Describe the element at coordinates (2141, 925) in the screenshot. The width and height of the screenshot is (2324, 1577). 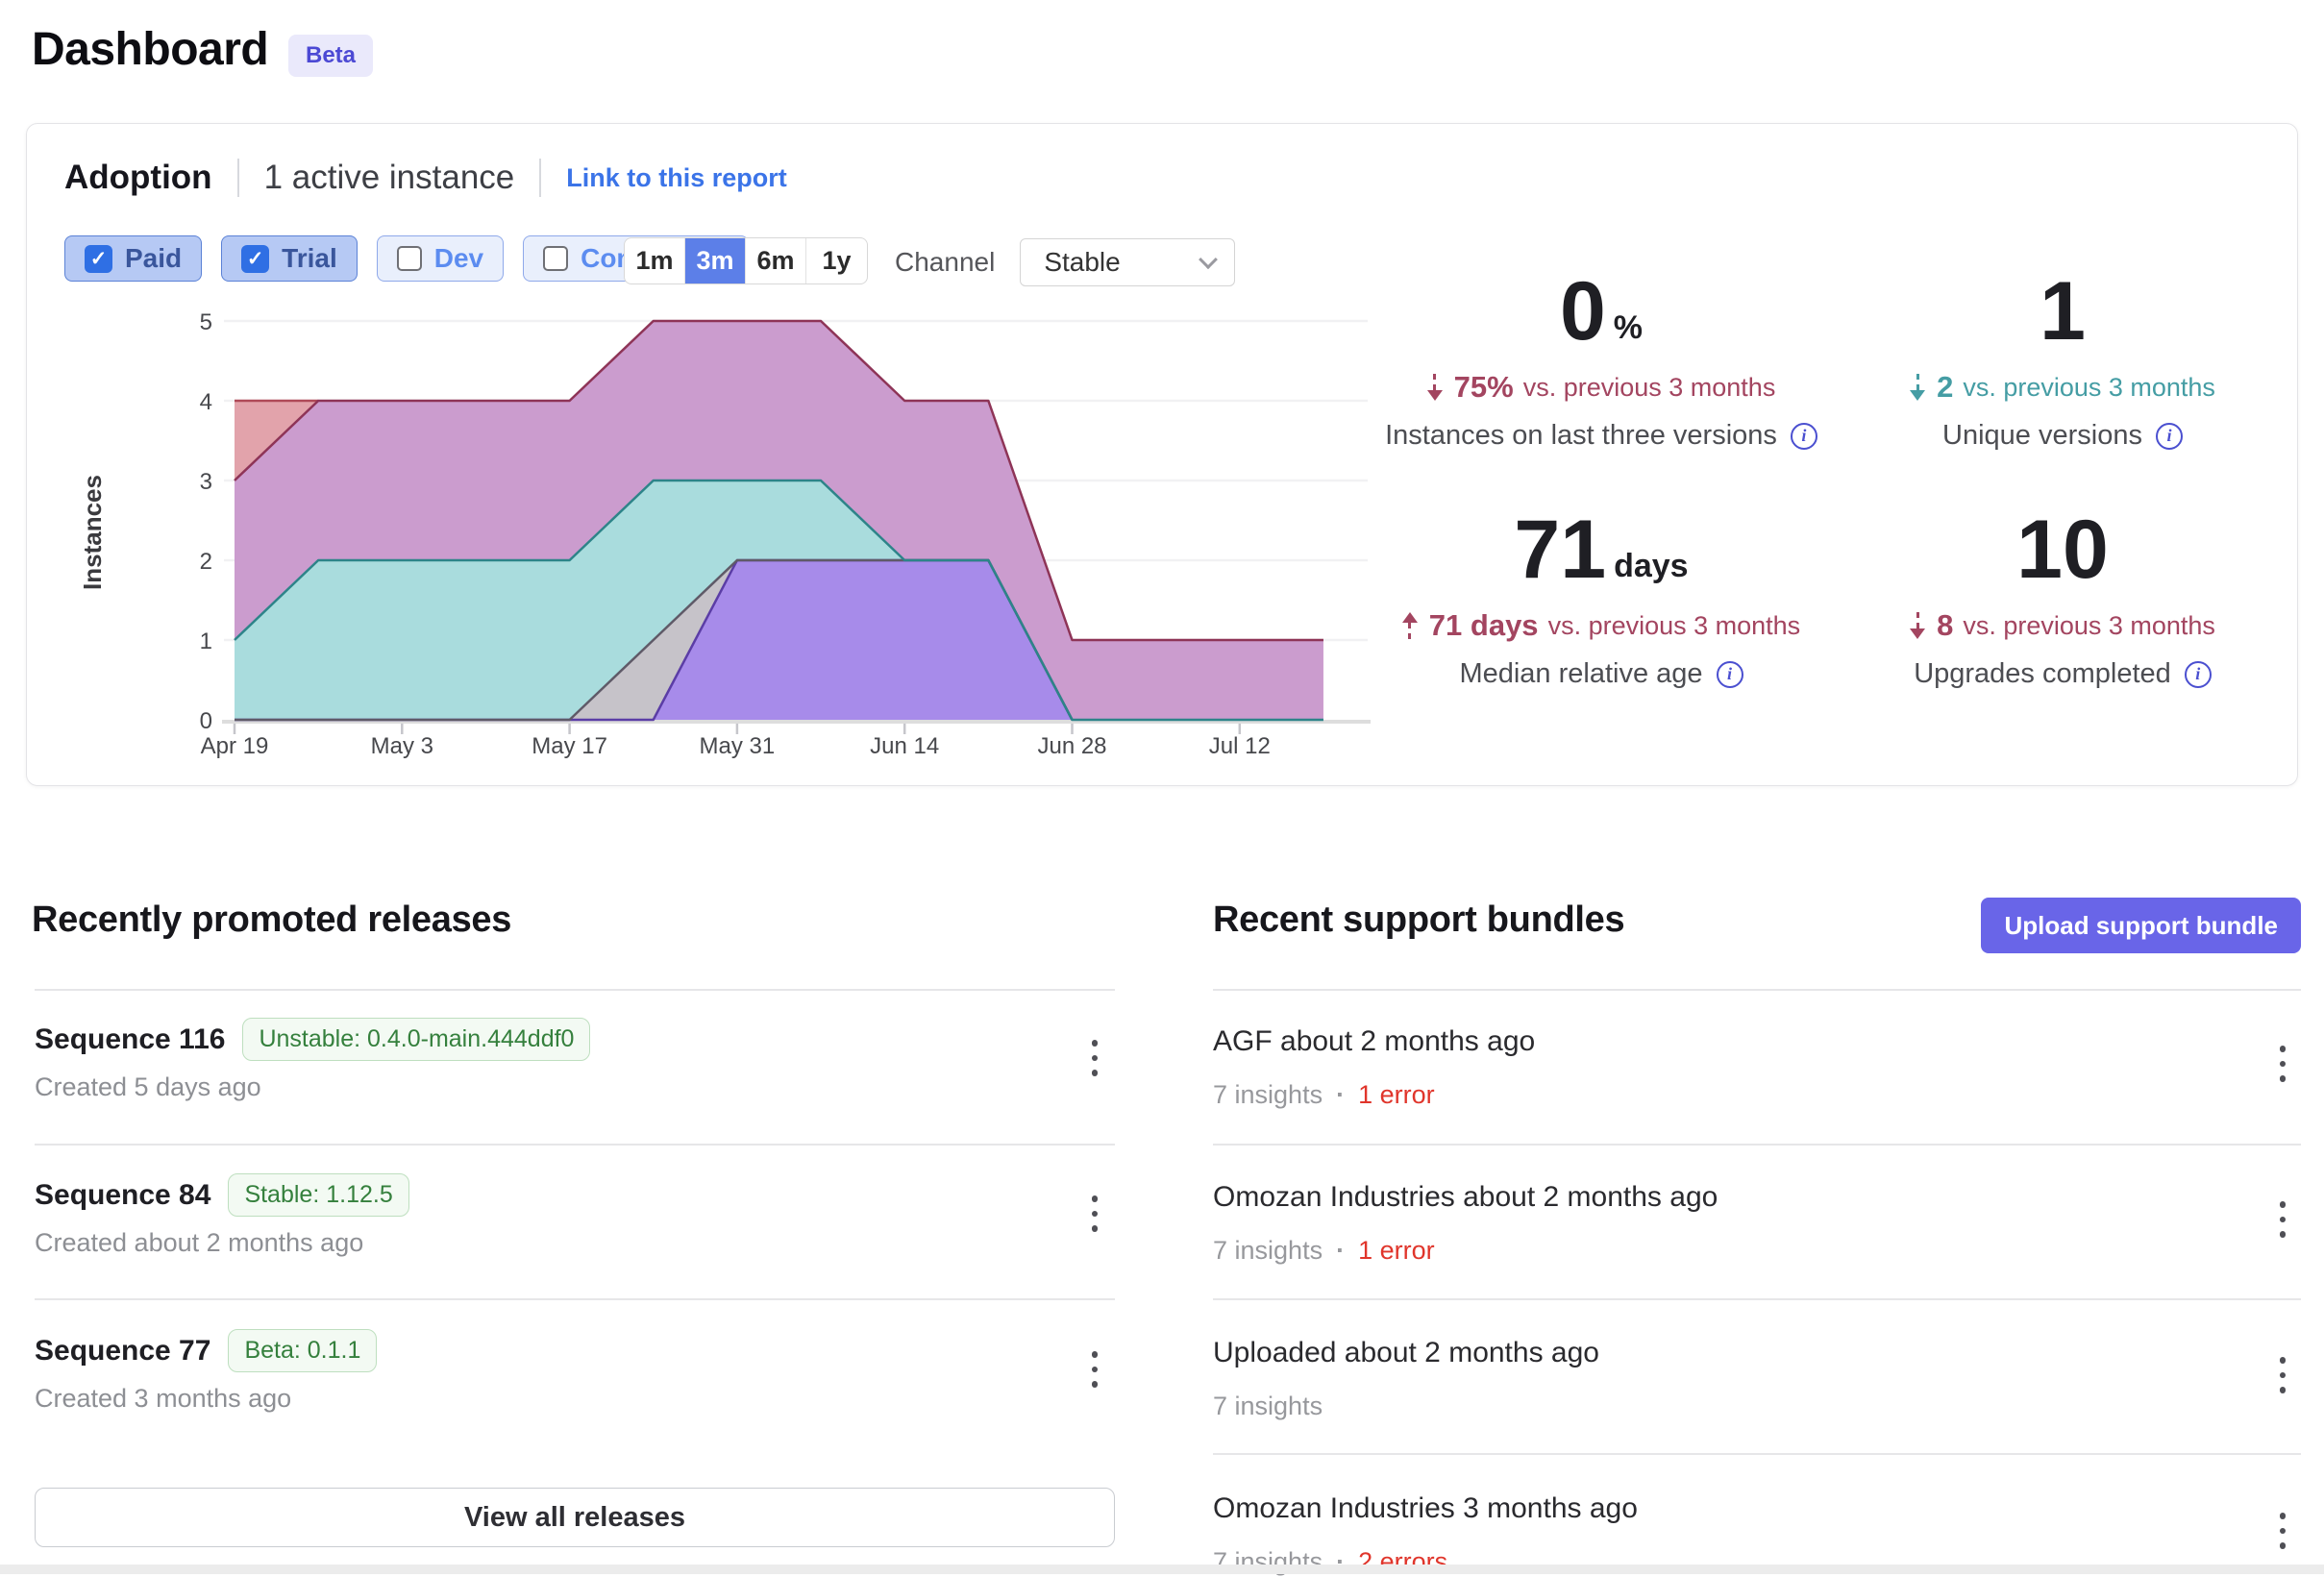
I see `upload-support-bundle-button: Upload support bundle` at that location.